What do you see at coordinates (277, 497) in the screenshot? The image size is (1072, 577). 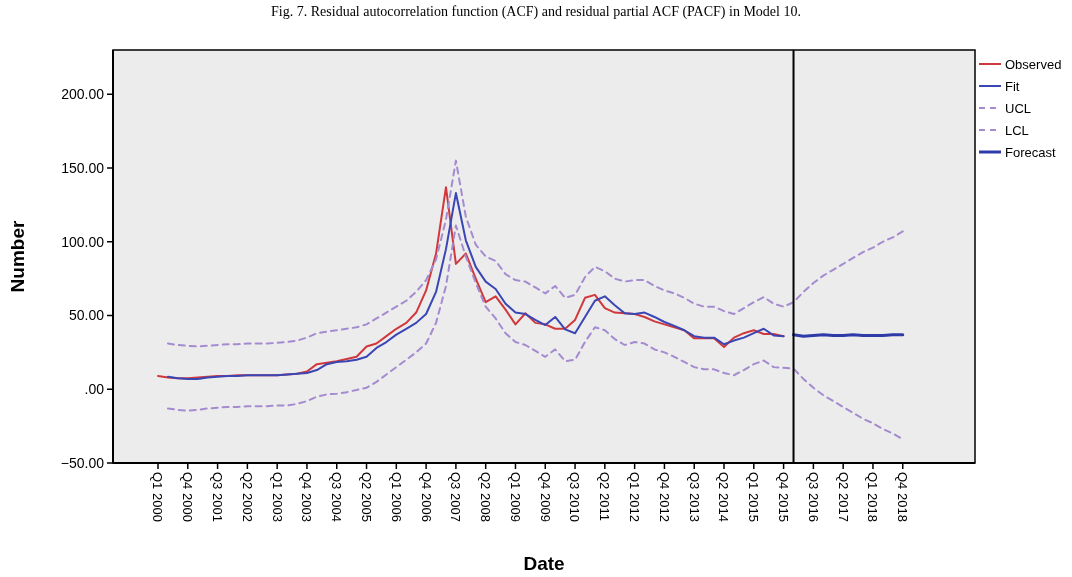 I see `x-tick-label: Q1 2003` at bounding box center [277, 497].